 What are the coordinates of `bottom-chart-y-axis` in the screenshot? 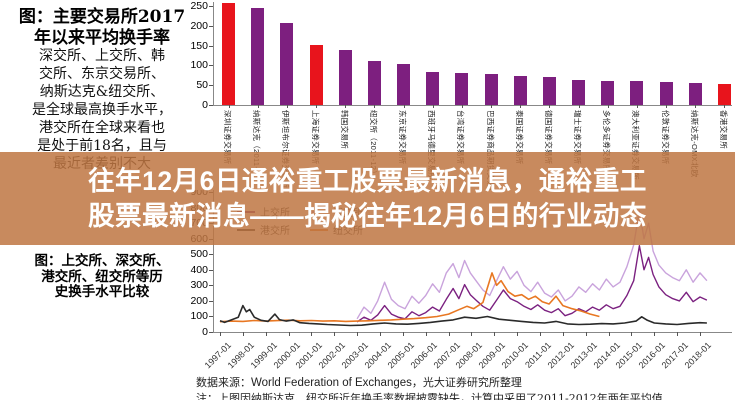 It's located at (213, 261).